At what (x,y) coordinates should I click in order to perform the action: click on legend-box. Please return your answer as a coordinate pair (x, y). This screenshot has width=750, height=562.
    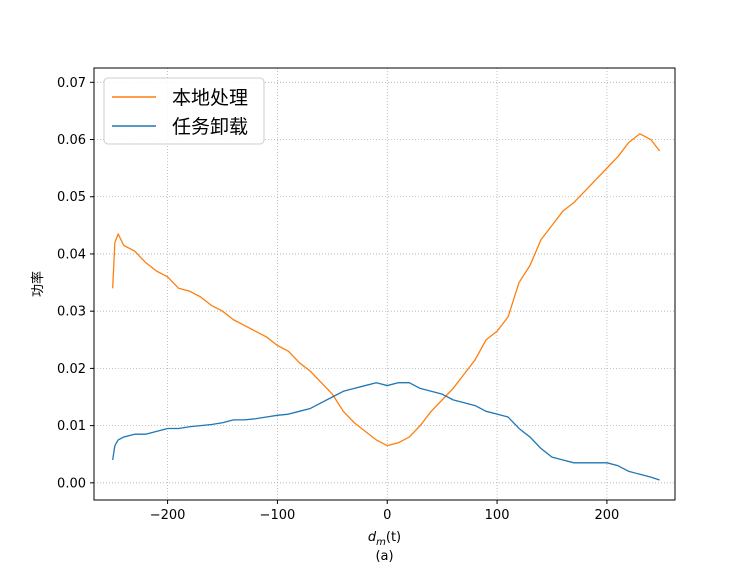
    Looking at the image, I should click on (184, 111).